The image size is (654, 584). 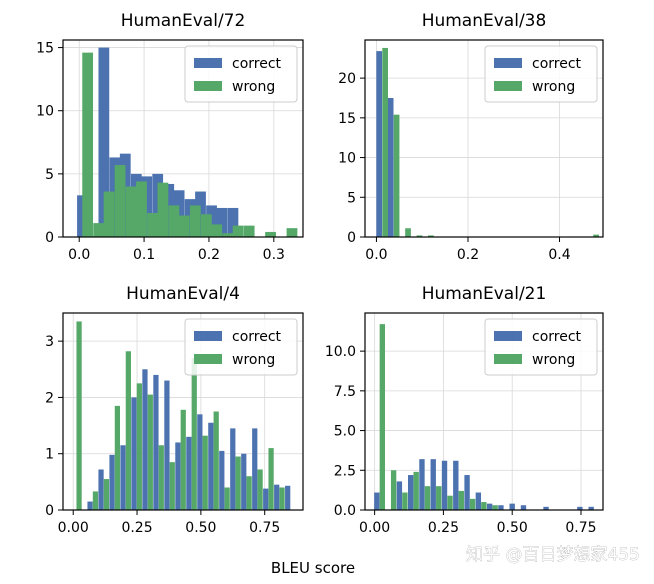 I want to click on y-tick-label: 7.5, so click(x=345, y=392).